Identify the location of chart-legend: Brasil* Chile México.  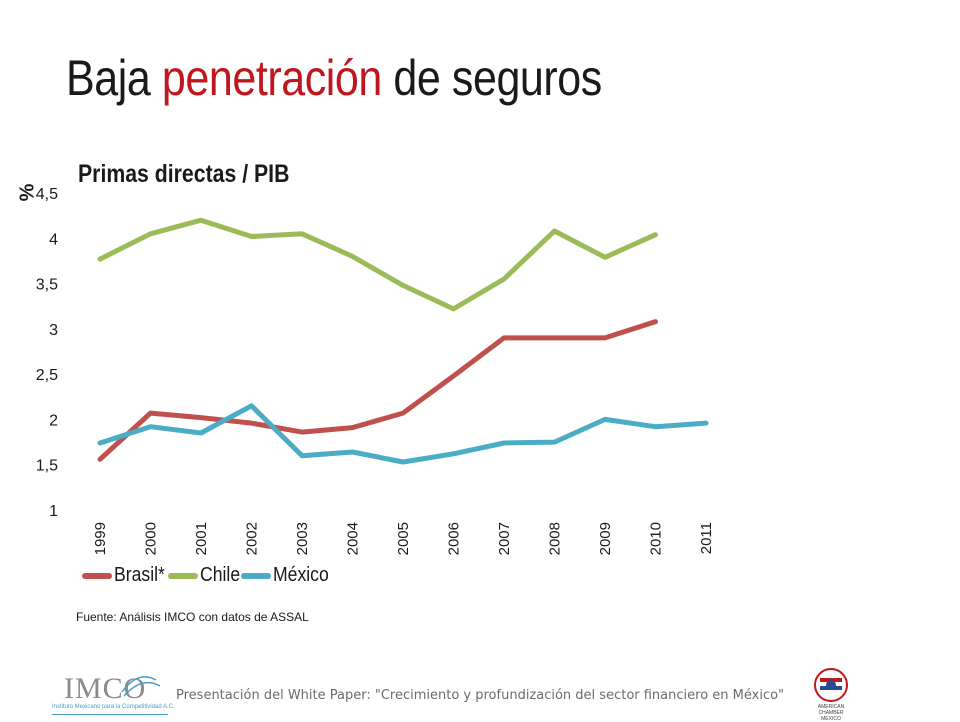
(207, 575).